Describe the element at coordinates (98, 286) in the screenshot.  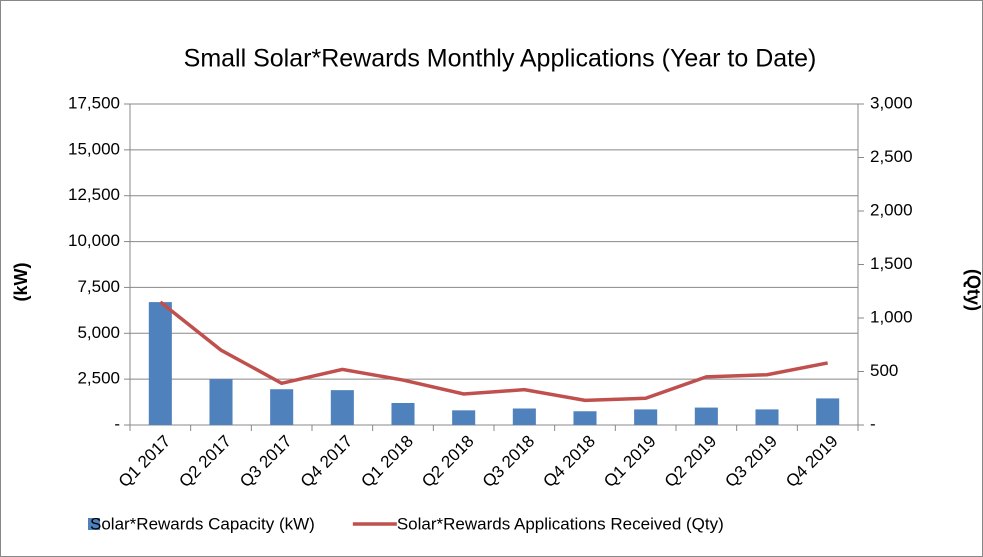
I see `y-tick-label: 7,500` at that location.